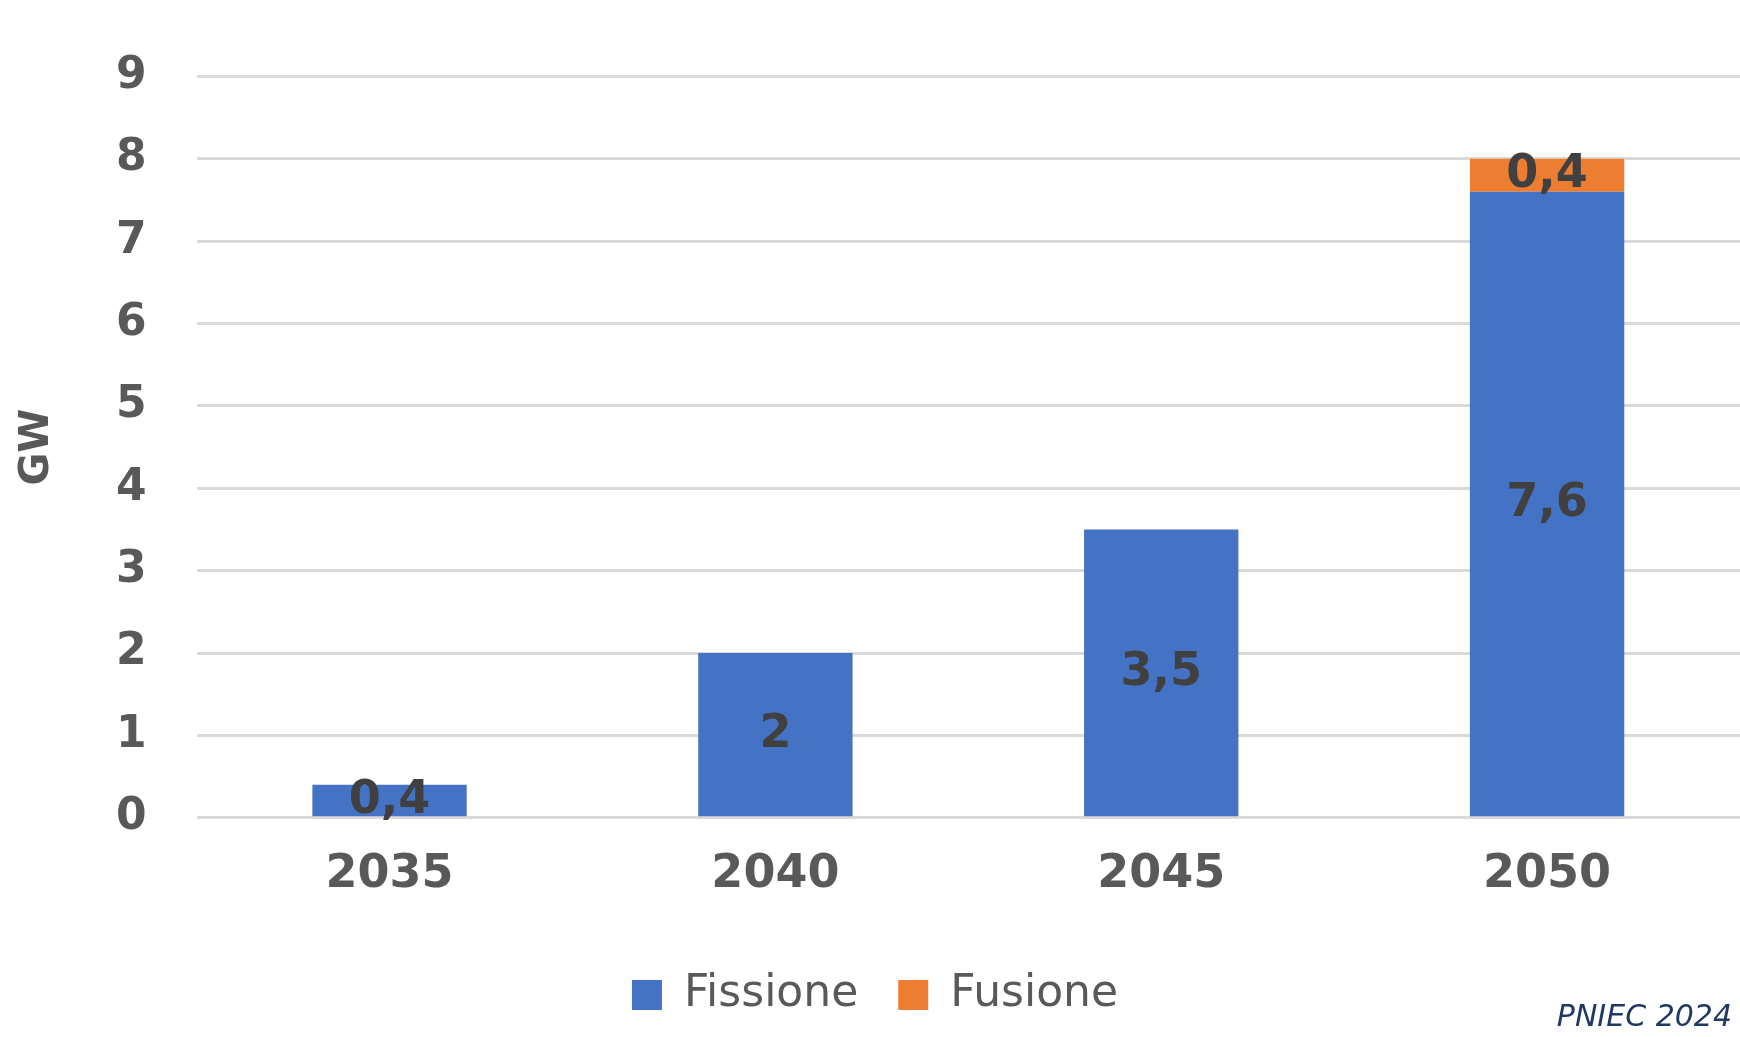 The height and width of the screenshot is (1037, 1740). Describe the element at coordinates (1547, 499) in the screenshot. I see `data-label: 7,6` at that location.